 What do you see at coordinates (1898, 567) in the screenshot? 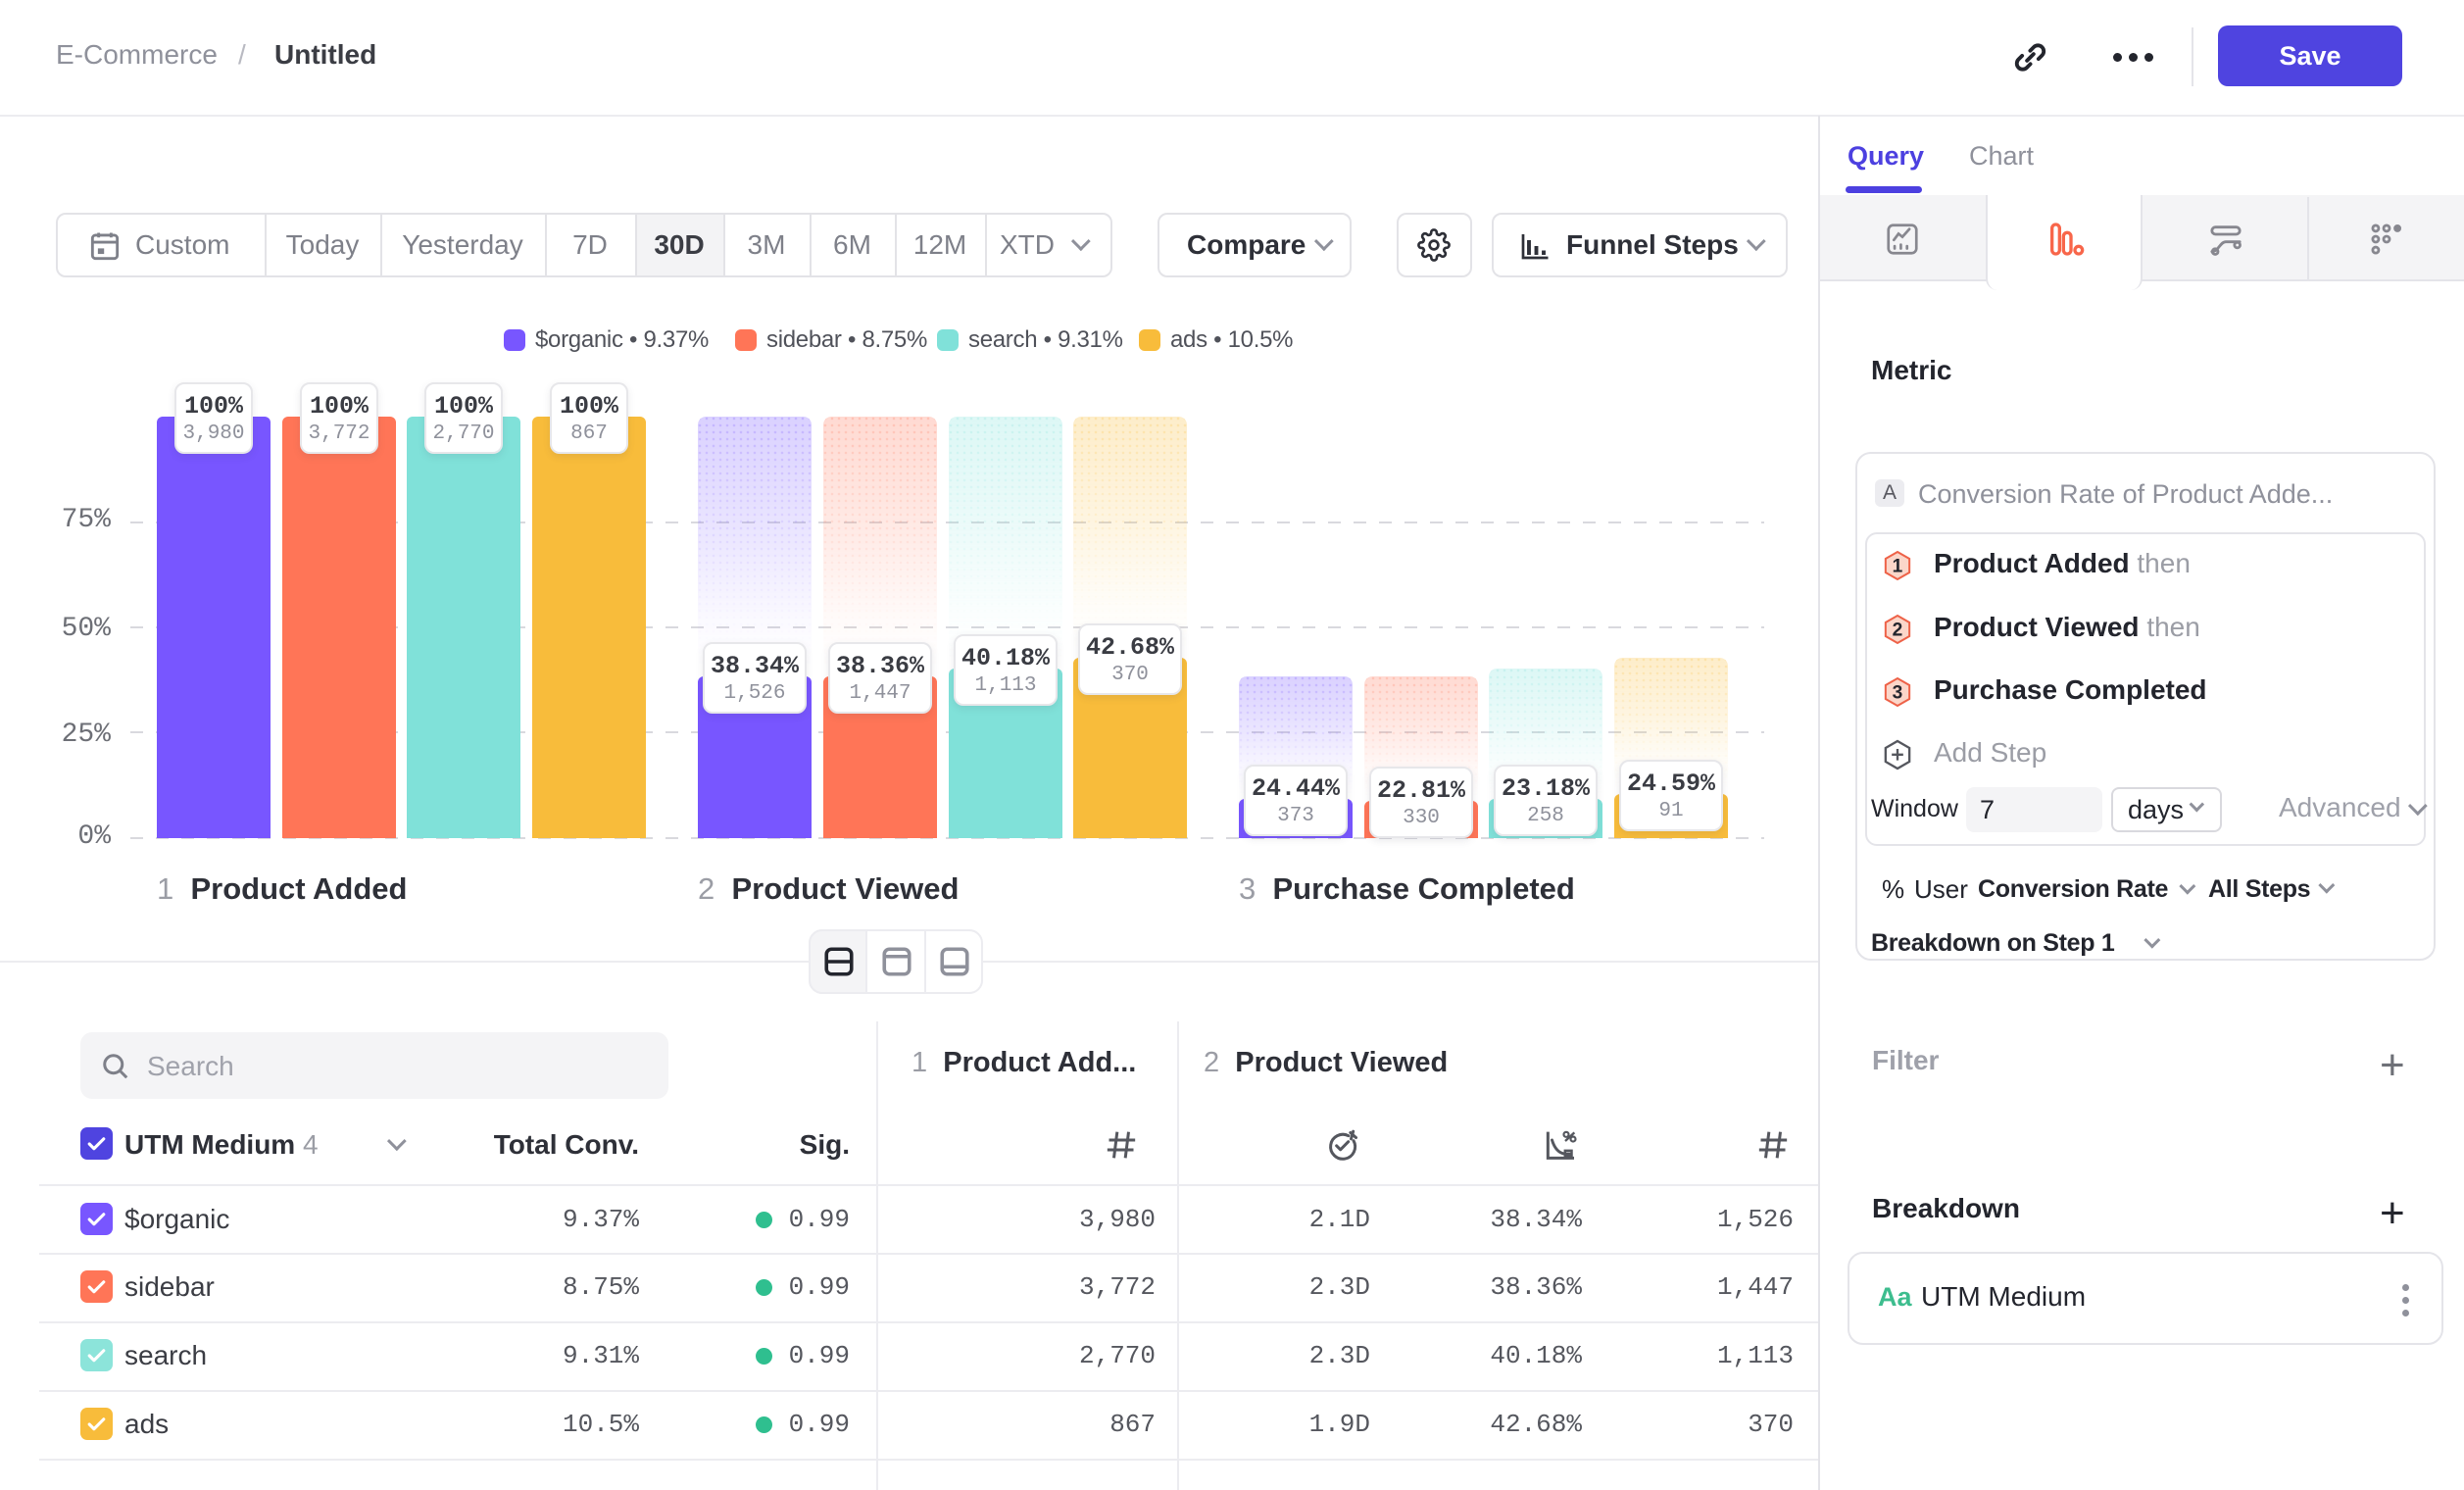
I see `svg-text: 1` at bounding box center [1898, 567].